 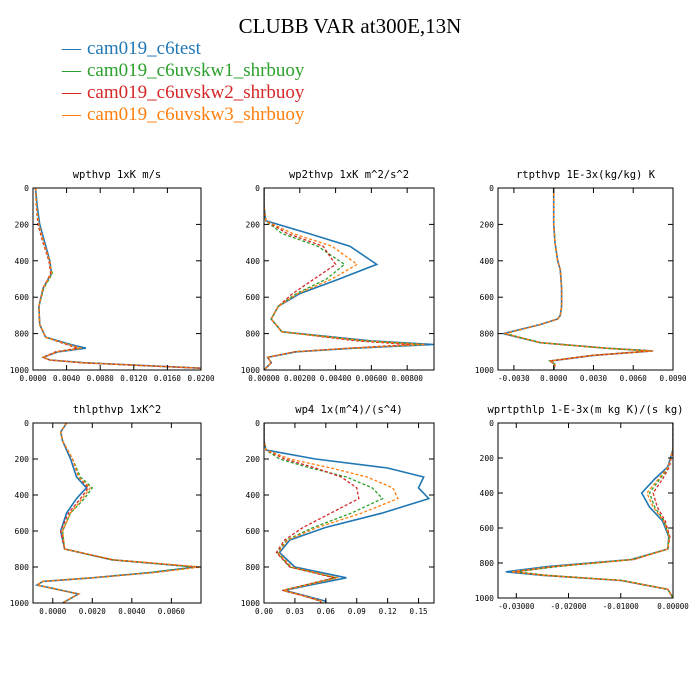 I want to click on x-tick-label: -0.0030, so click(x=514, y=378).